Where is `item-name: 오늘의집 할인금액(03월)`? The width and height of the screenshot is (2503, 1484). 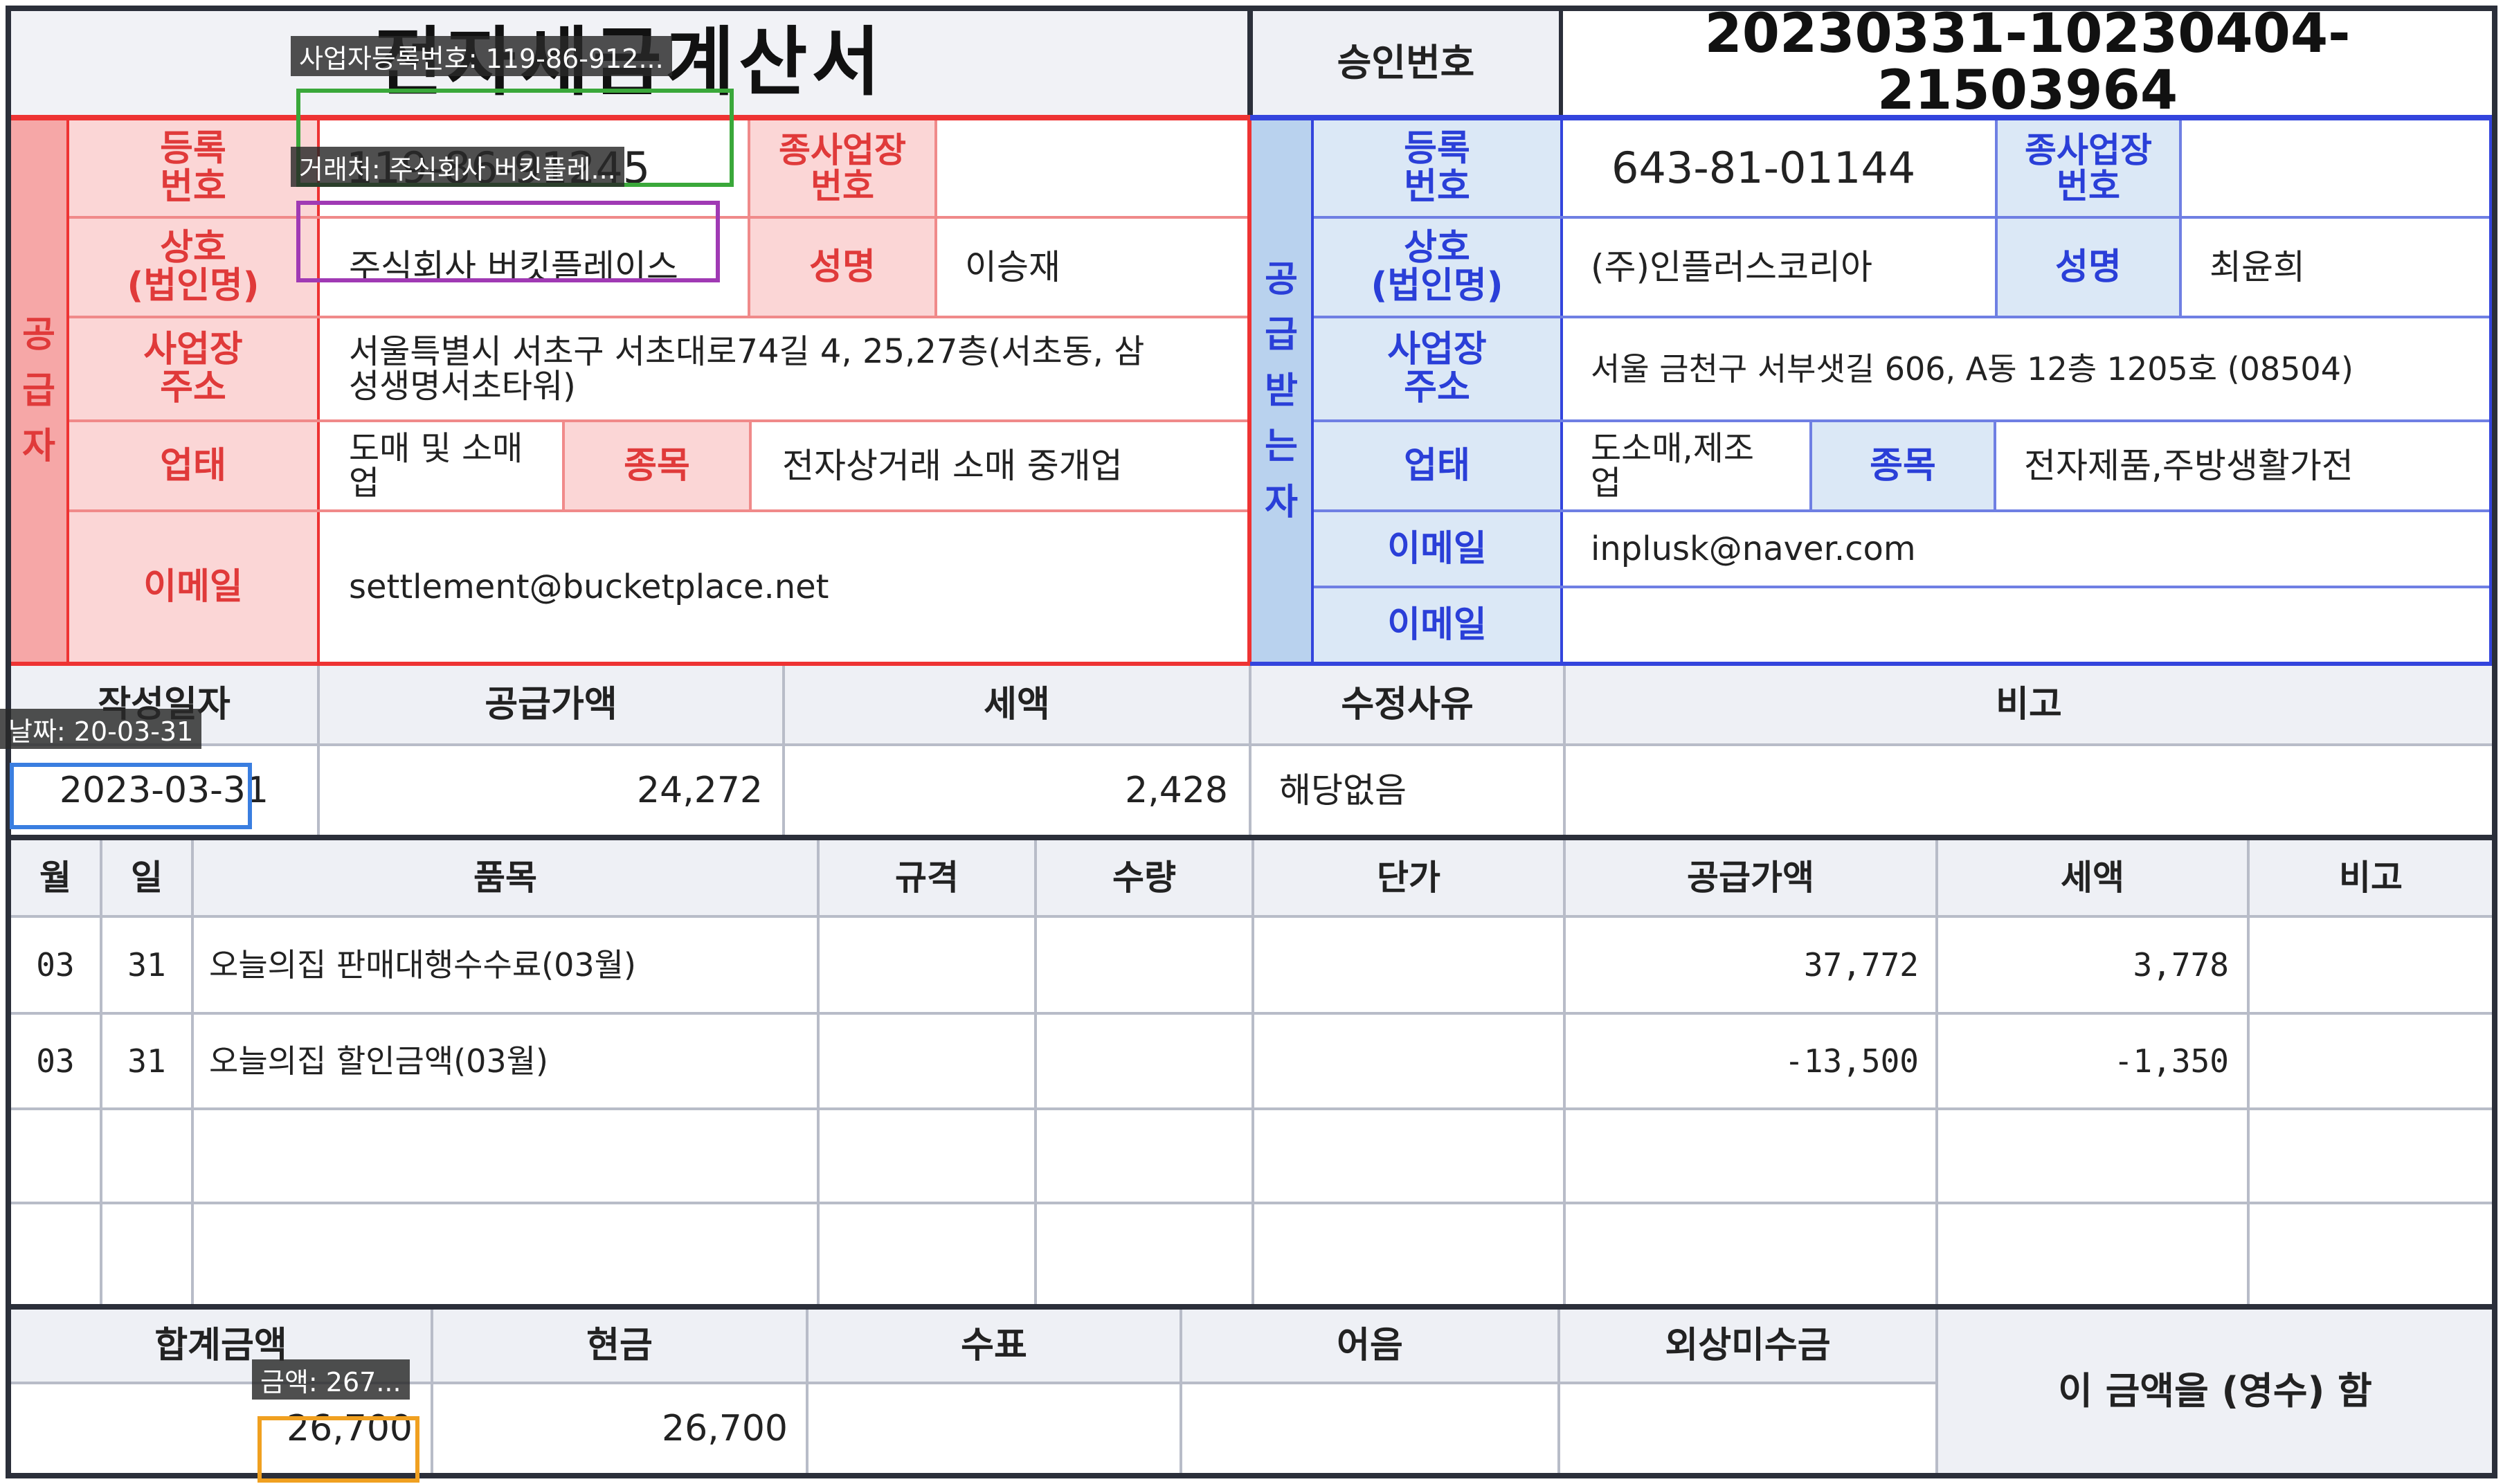 item-name: 오늘의집 할인금액(03월) is located at coordinates (378, 1061).